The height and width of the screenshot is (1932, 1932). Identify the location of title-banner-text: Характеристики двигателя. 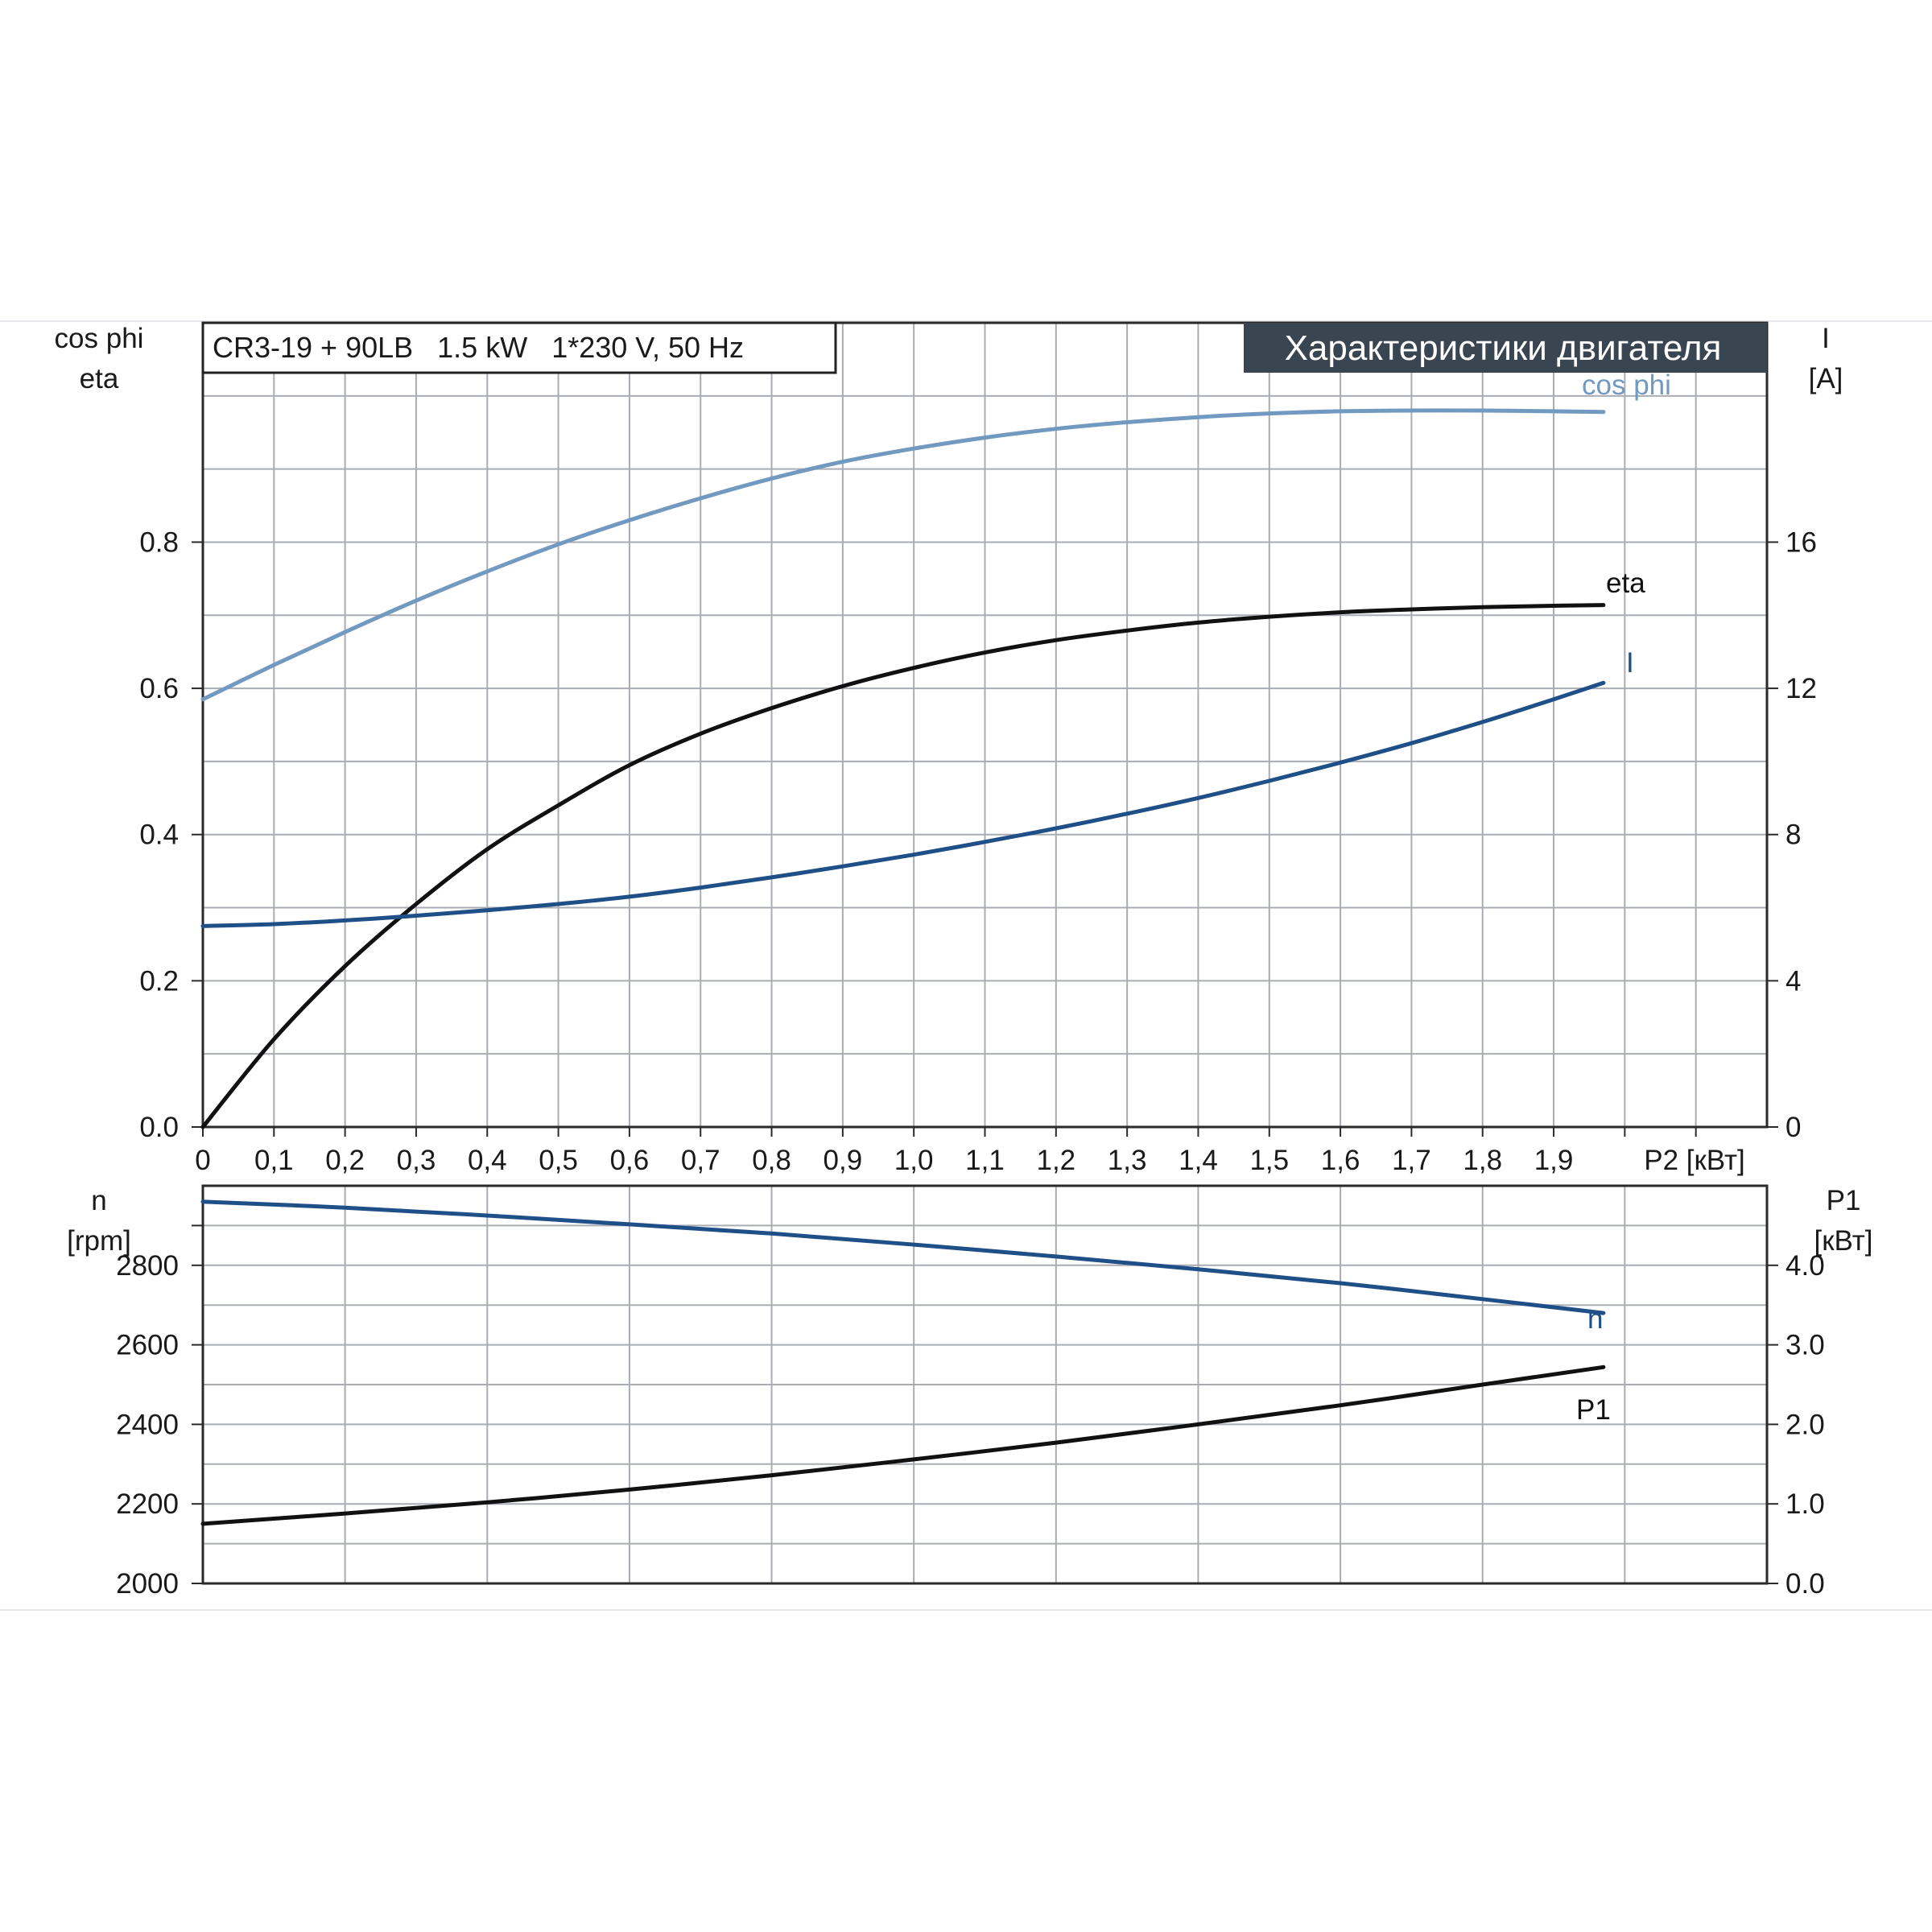
(1503, 348).